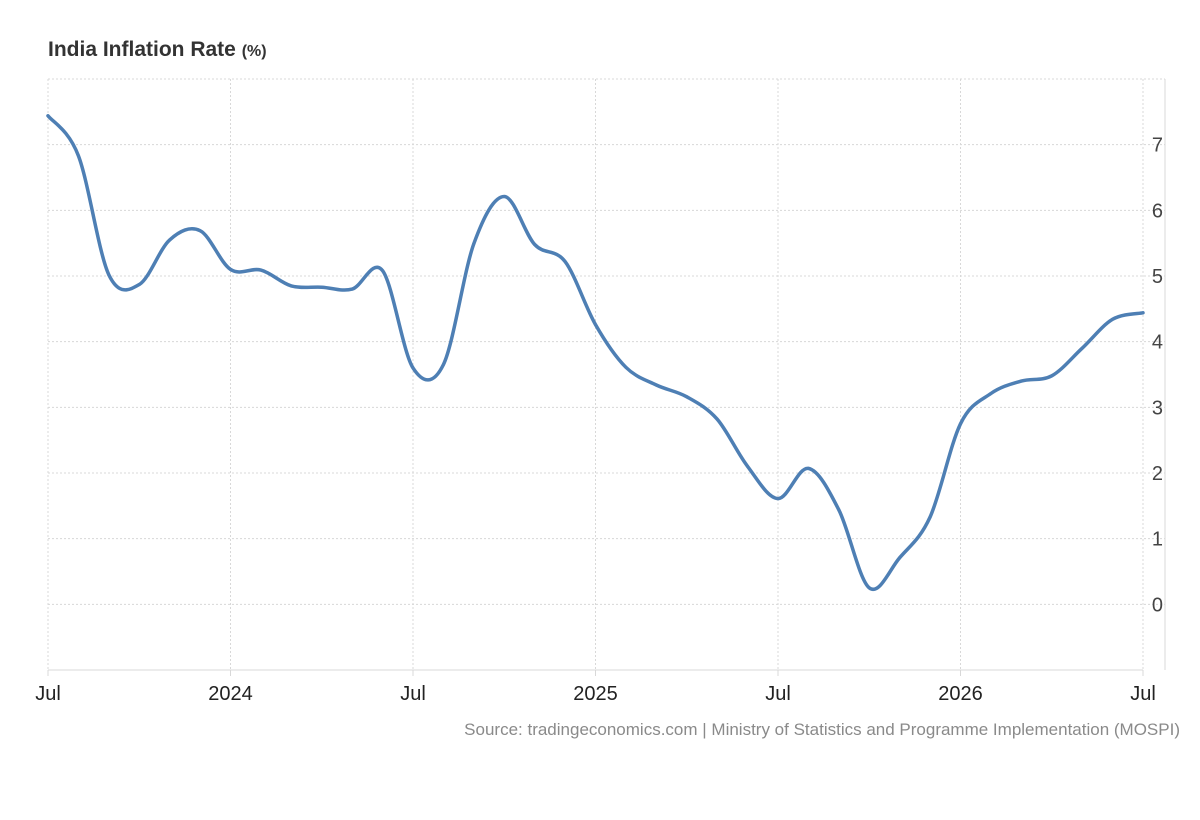 The height and width of the screenshot is (820, 1200). What do you see at coordinates (1157, 146) in the screenshot?
I see `y-tick-label: 7` at bounding box center [1157, 146].